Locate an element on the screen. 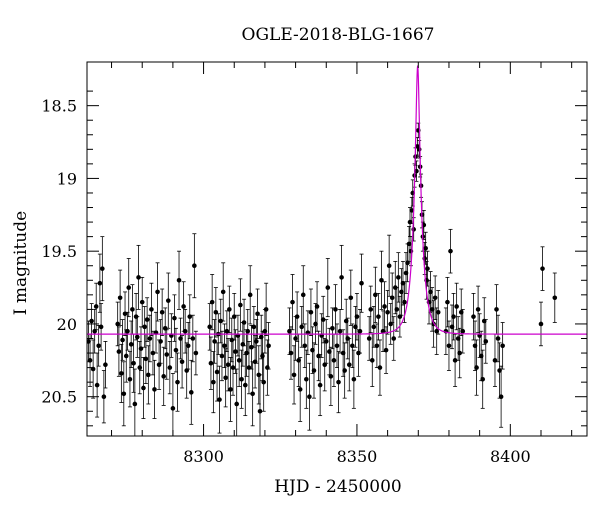 The width and height of the screenshot is (600, 512). y-tick-label: 19.5 is located at coordinates (59, 251).